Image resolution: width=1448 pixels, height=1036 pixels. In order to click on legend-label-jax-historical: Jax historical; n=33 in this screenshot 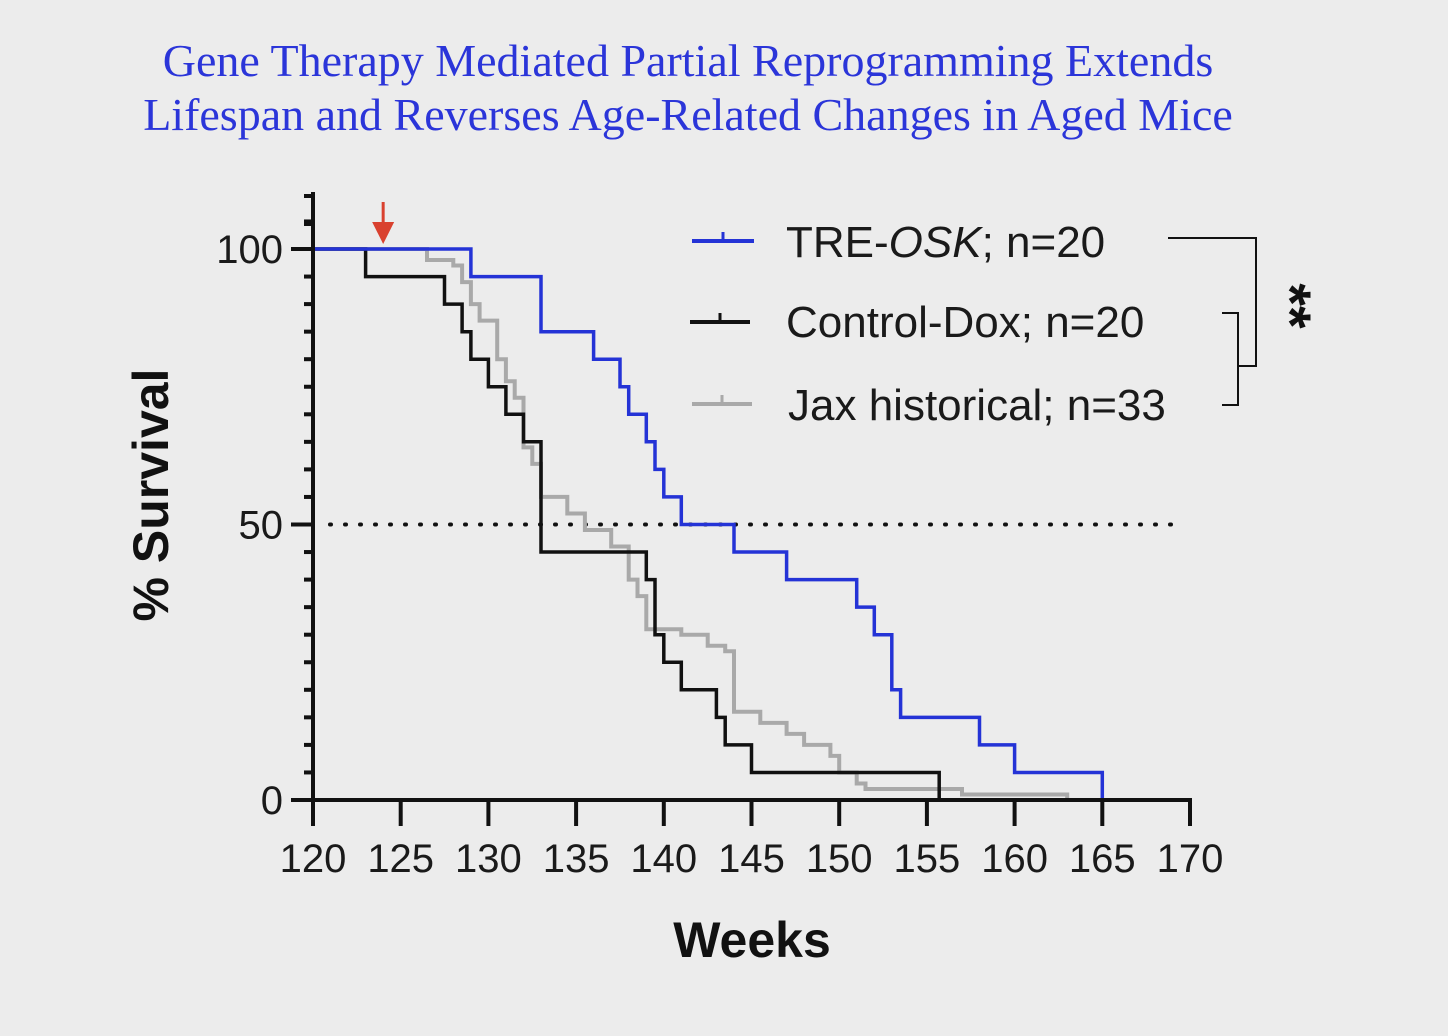, I will do `click(977, 405)`.